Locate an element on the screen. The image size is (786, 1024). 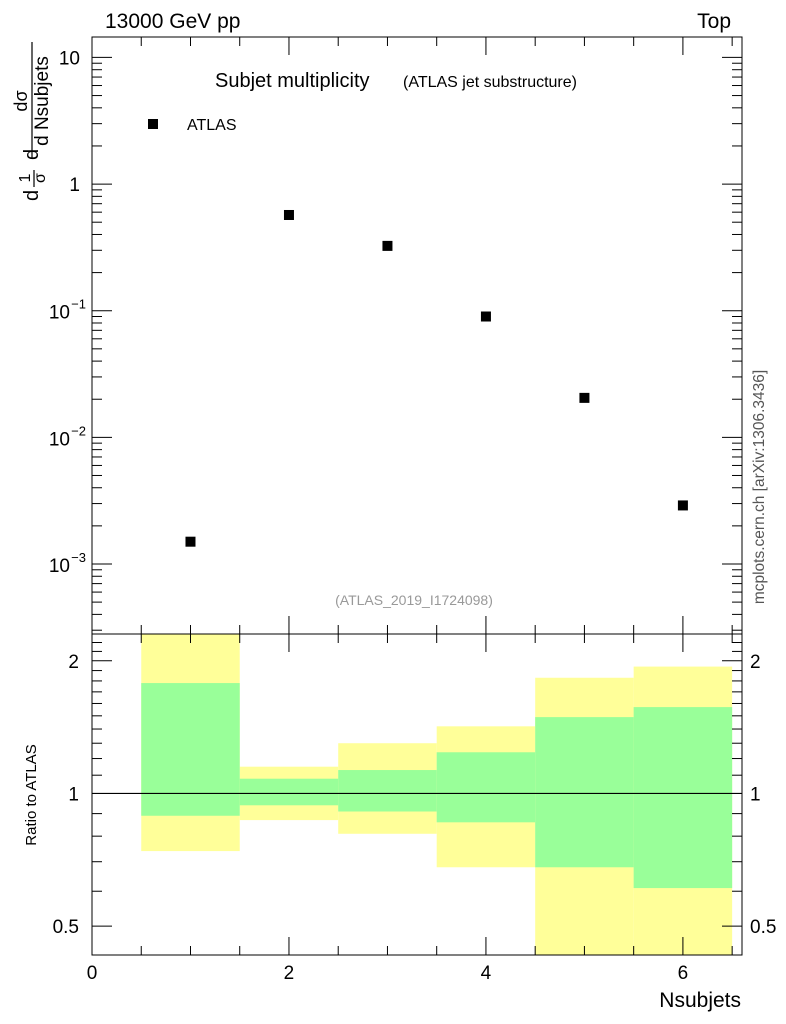
chart-subtitle: (ATLAS jet substructure) is located at coordinates (490, 82).